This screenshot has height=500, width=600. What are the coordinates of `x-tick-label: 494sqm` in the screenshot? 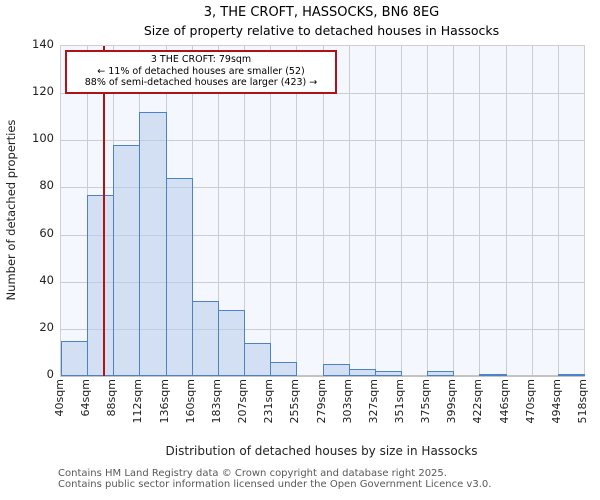 It's located at (556, 401).